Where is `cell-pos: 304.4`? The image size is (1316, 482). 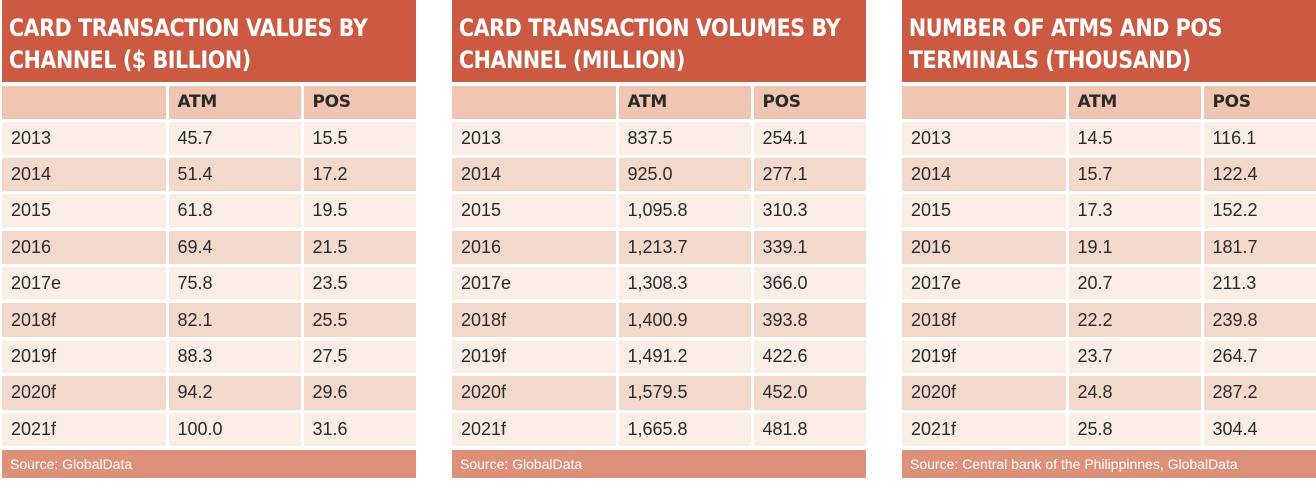
cell-pos: 304.4 is located at coordinates (1259, 430).